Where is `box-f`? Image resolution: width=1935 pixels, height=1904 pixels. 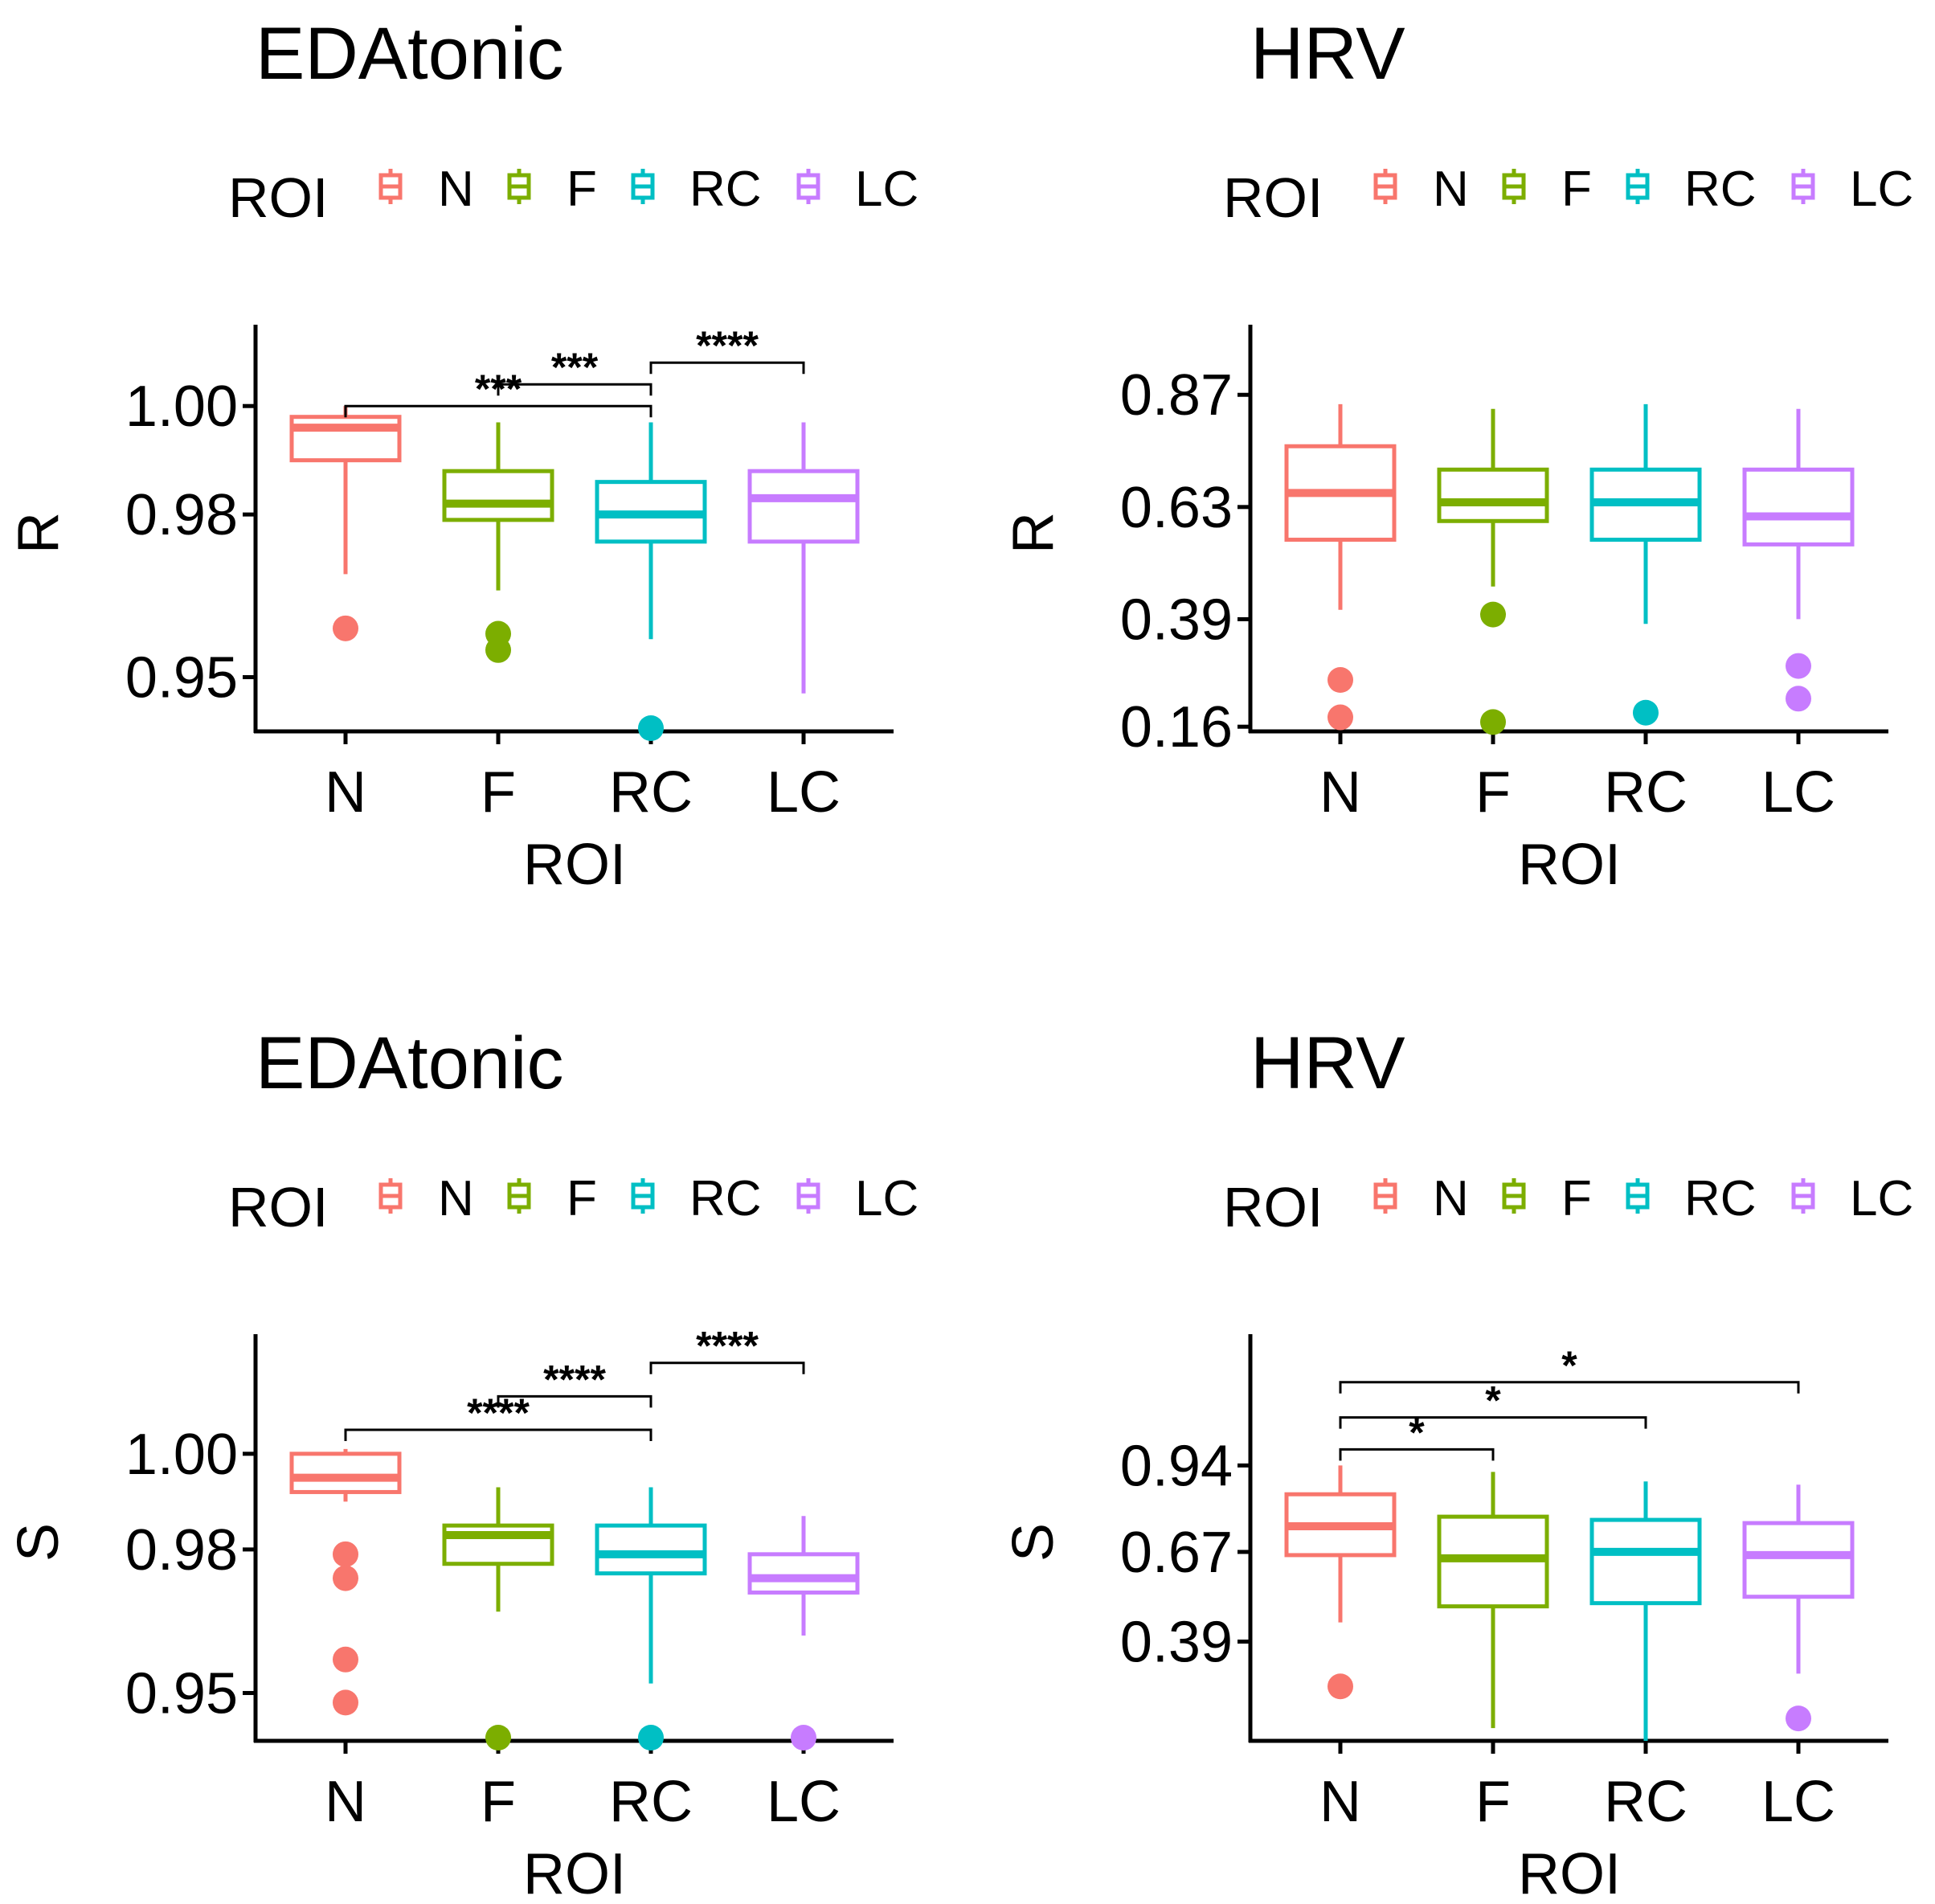
box-f is located at coordinates (498, 542).